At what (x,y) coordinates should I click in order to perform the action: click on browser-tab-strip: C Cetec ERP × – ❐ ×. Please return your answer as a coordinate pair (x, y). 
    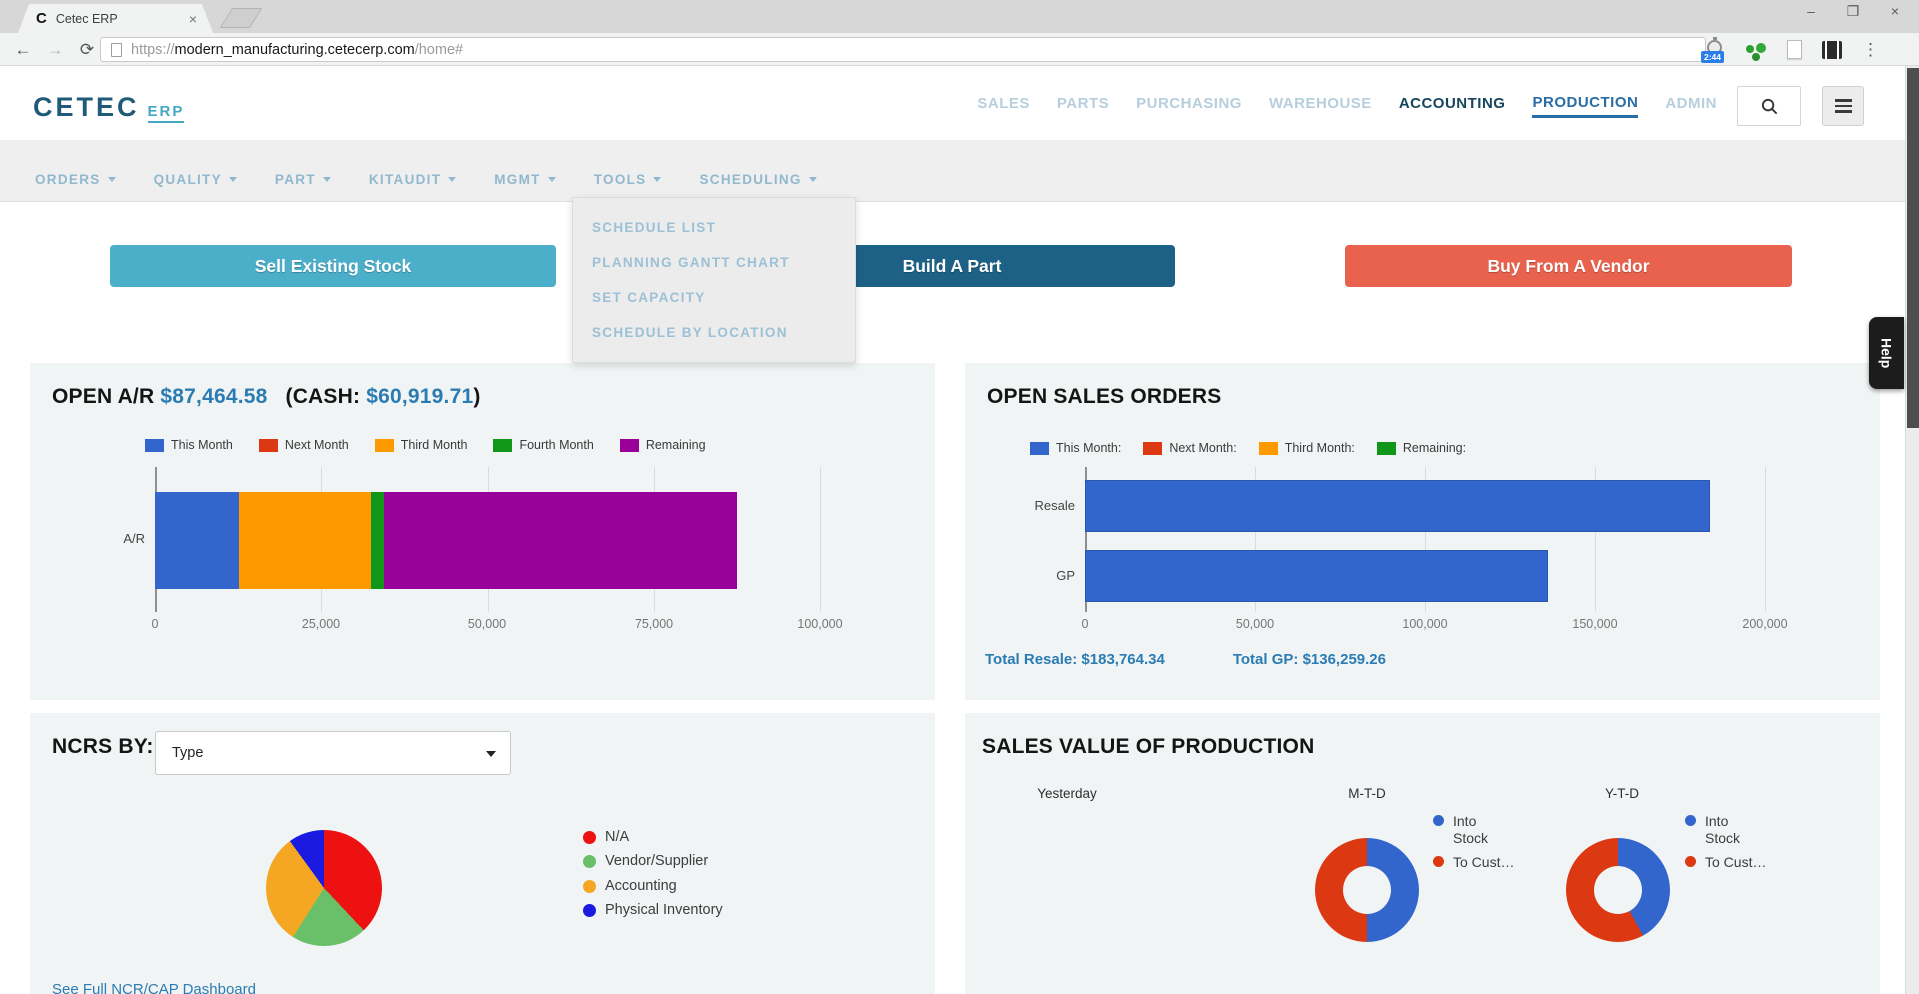
    Looking at the image, I should click on (959, 16).